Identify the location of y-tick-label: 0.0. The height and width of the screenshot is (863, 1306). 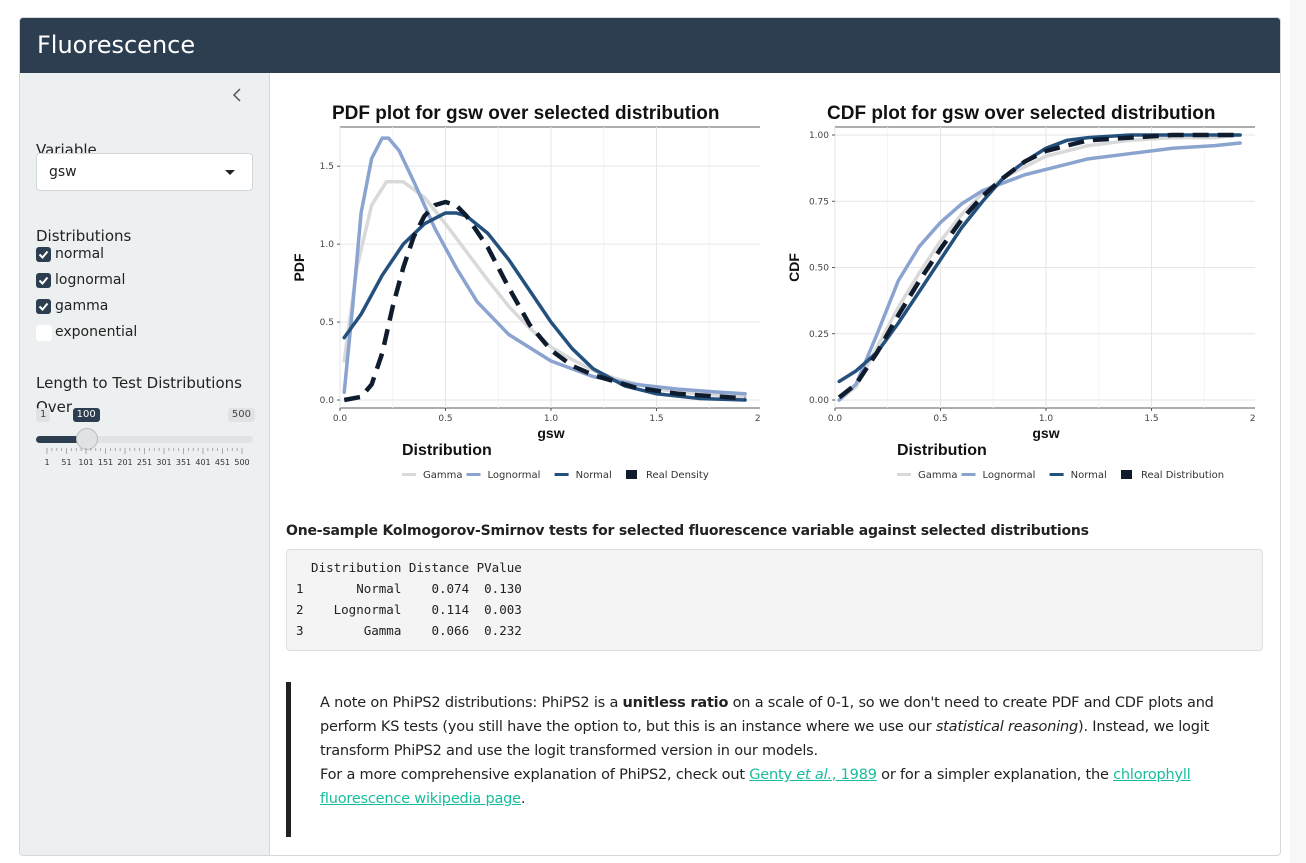
(327, 401).